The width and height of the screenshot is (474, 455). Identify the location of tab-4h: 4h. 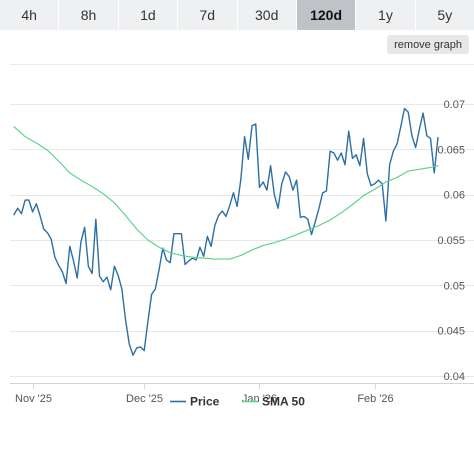
(29, 15).